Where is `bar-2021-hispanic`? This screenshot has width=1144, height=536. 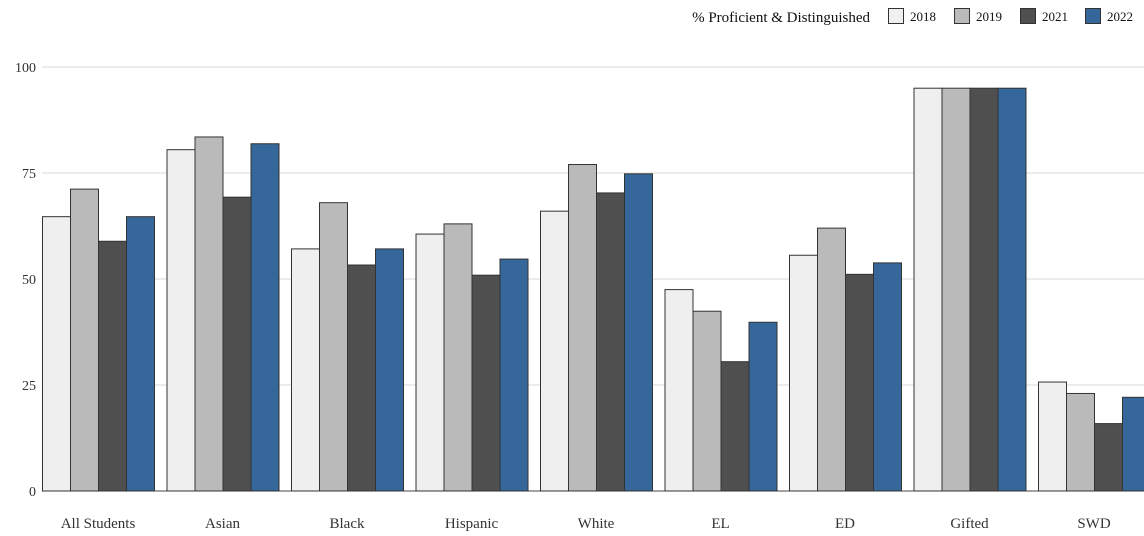 bar-2021-hispanic is located at coordinates (486, 383).